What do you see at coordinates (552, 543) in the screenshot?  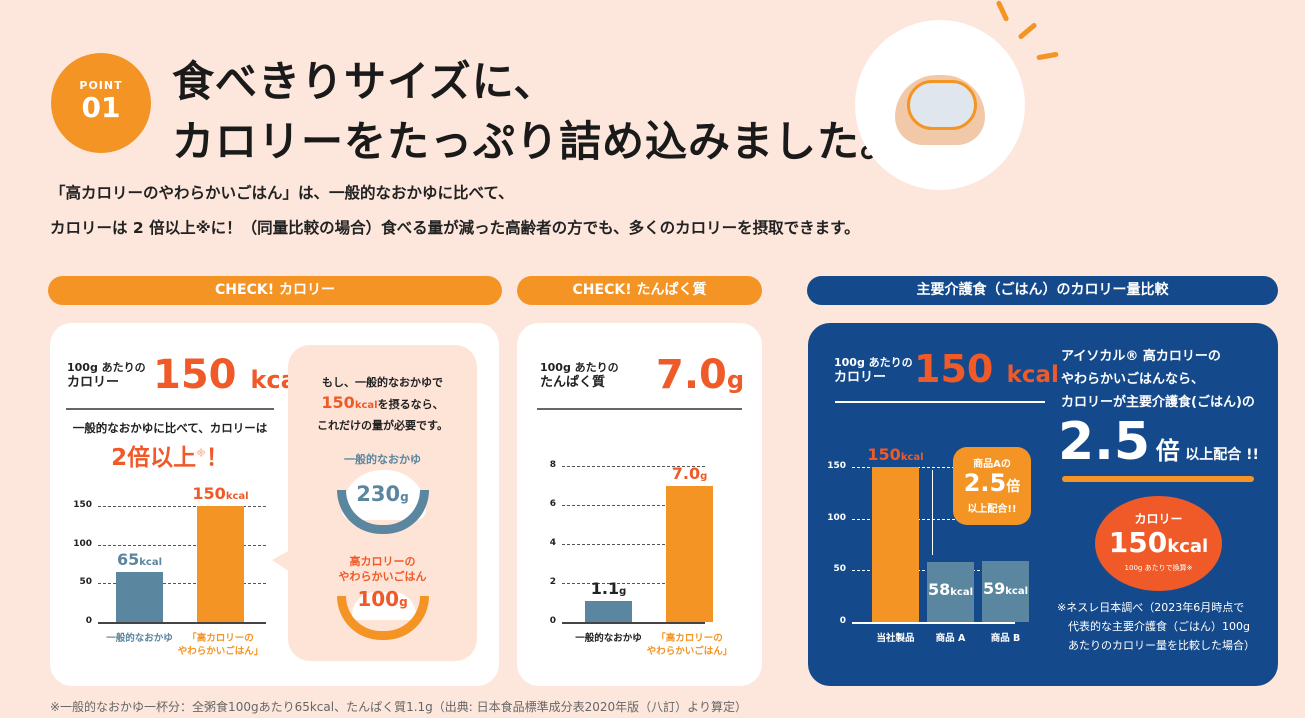 I see `y-tick-label: 4` at bounding box center [552, 543].